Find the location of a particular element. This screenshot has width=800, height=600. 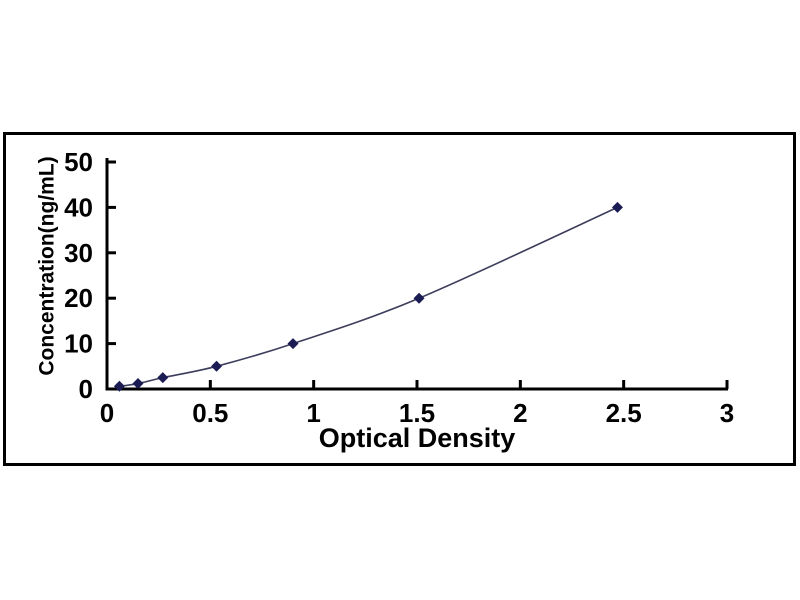

y-tick-label: 20 is located at coordinates (78, 298).